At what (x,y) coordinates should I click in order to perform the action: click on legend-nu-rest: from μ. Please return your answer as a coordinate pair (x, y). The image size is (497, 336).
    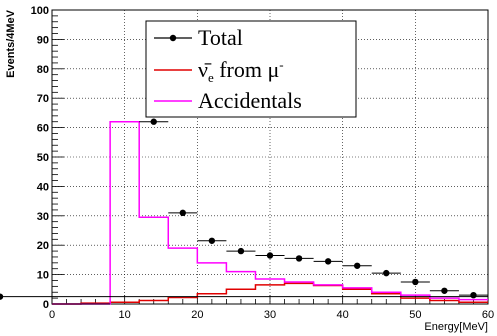
    Looking at the image, I should click on (247, 69).